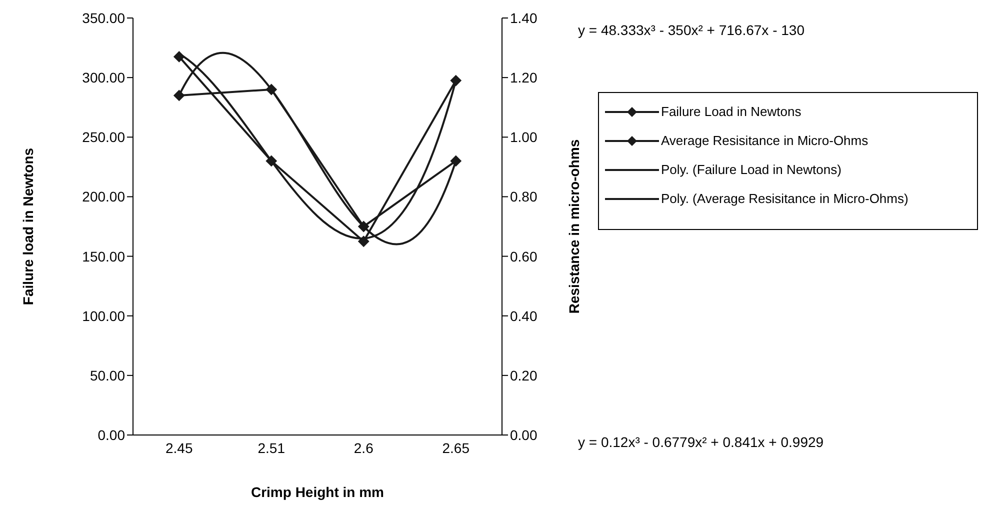 The image size is (1000, 518). What do you see at coordinates (364, 448) in the screenshot?
I see `x-tick-label: 2.6` at bounding box center [364, 448].